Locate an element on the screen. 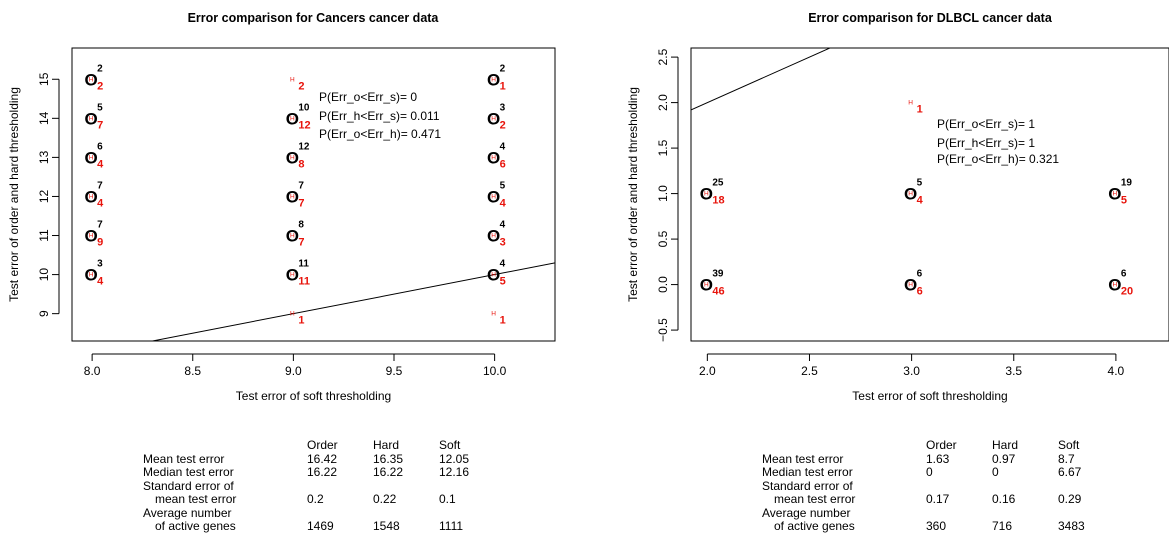  stats-column-header: Soft is located at coordinates (1069, 445).